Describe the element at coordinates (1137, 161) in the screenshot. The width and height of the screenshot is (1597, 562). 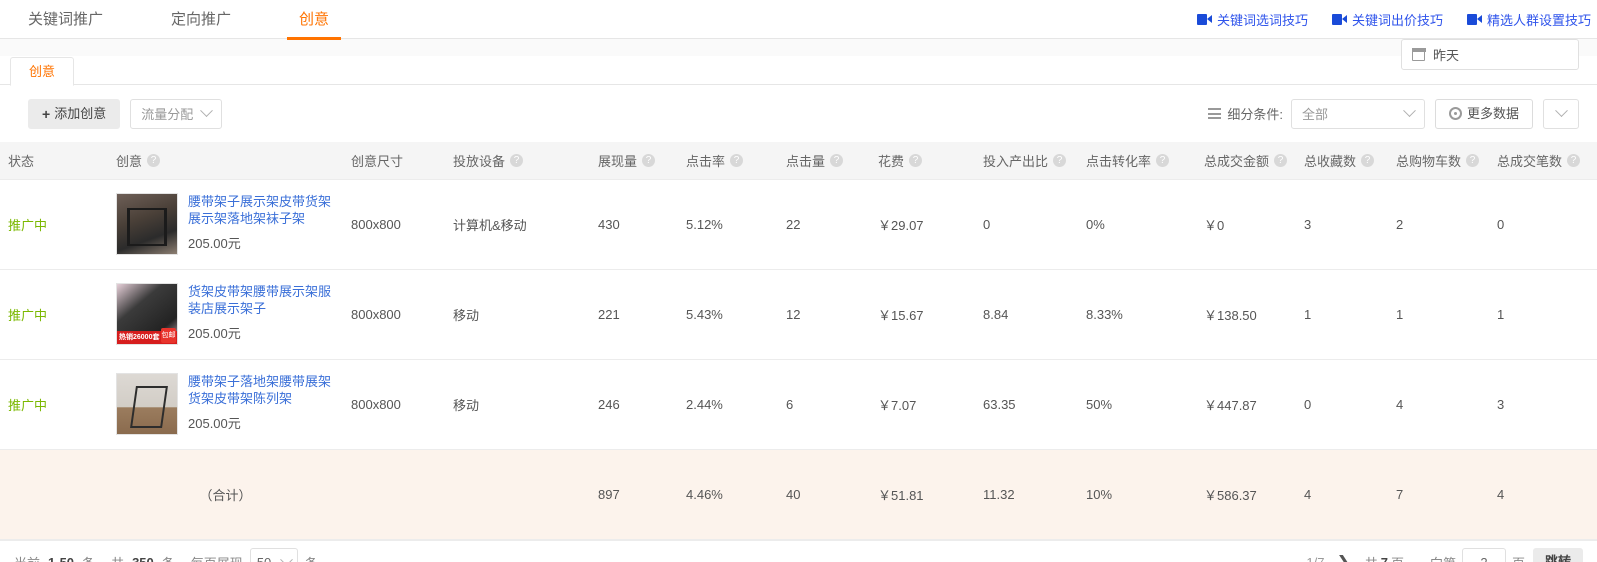
I see `column-header-conversion-rate: 点击转化率?` at that location.